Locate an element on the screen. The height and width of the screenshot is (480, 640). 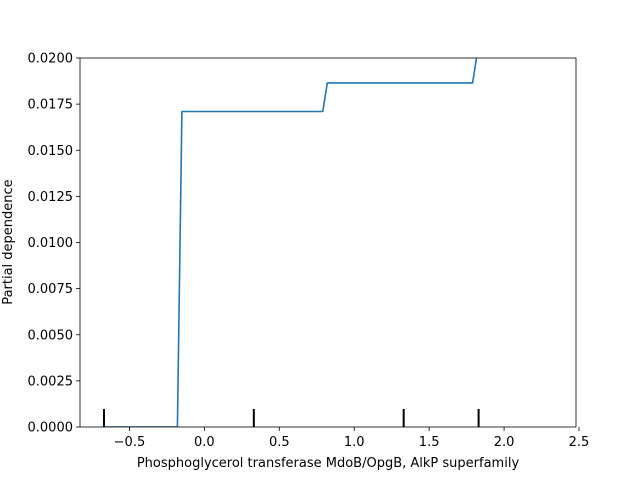
x-tick-label: 0.0 is located at coordinates (204, 442).